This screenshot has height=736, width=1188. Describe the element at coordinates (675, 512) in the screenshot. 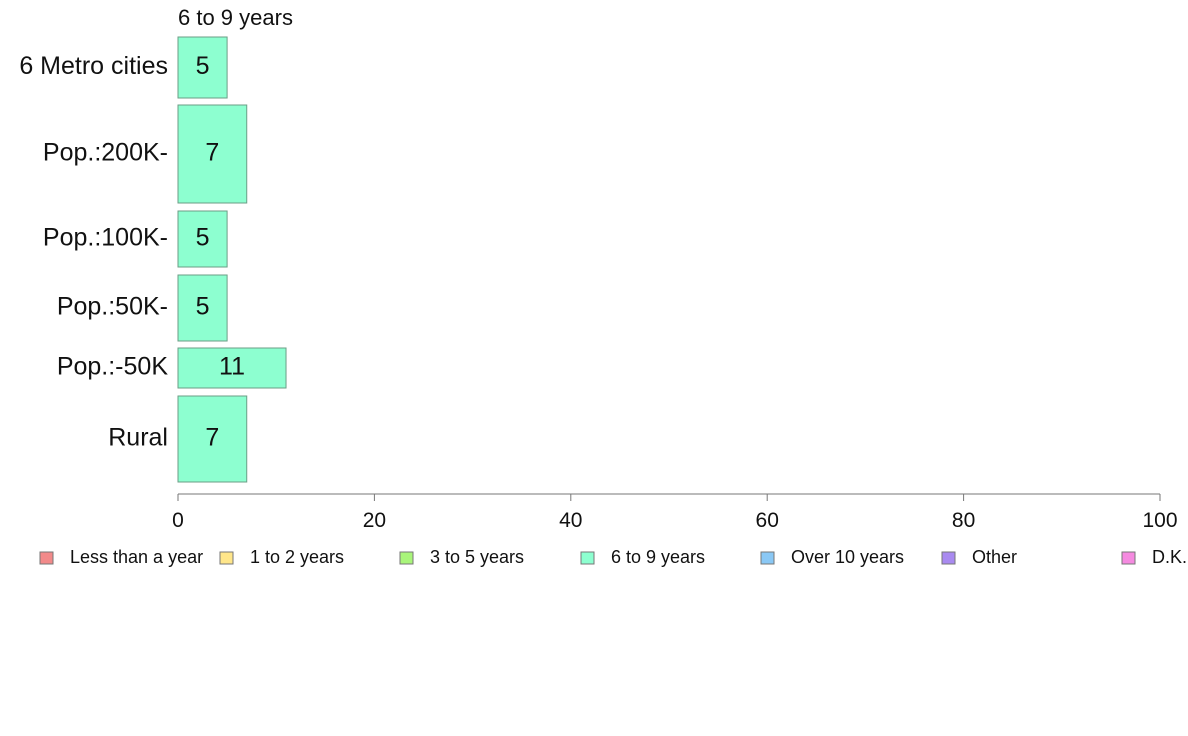

I see `x-axis: 0 20 40 60 80 100` at that location.